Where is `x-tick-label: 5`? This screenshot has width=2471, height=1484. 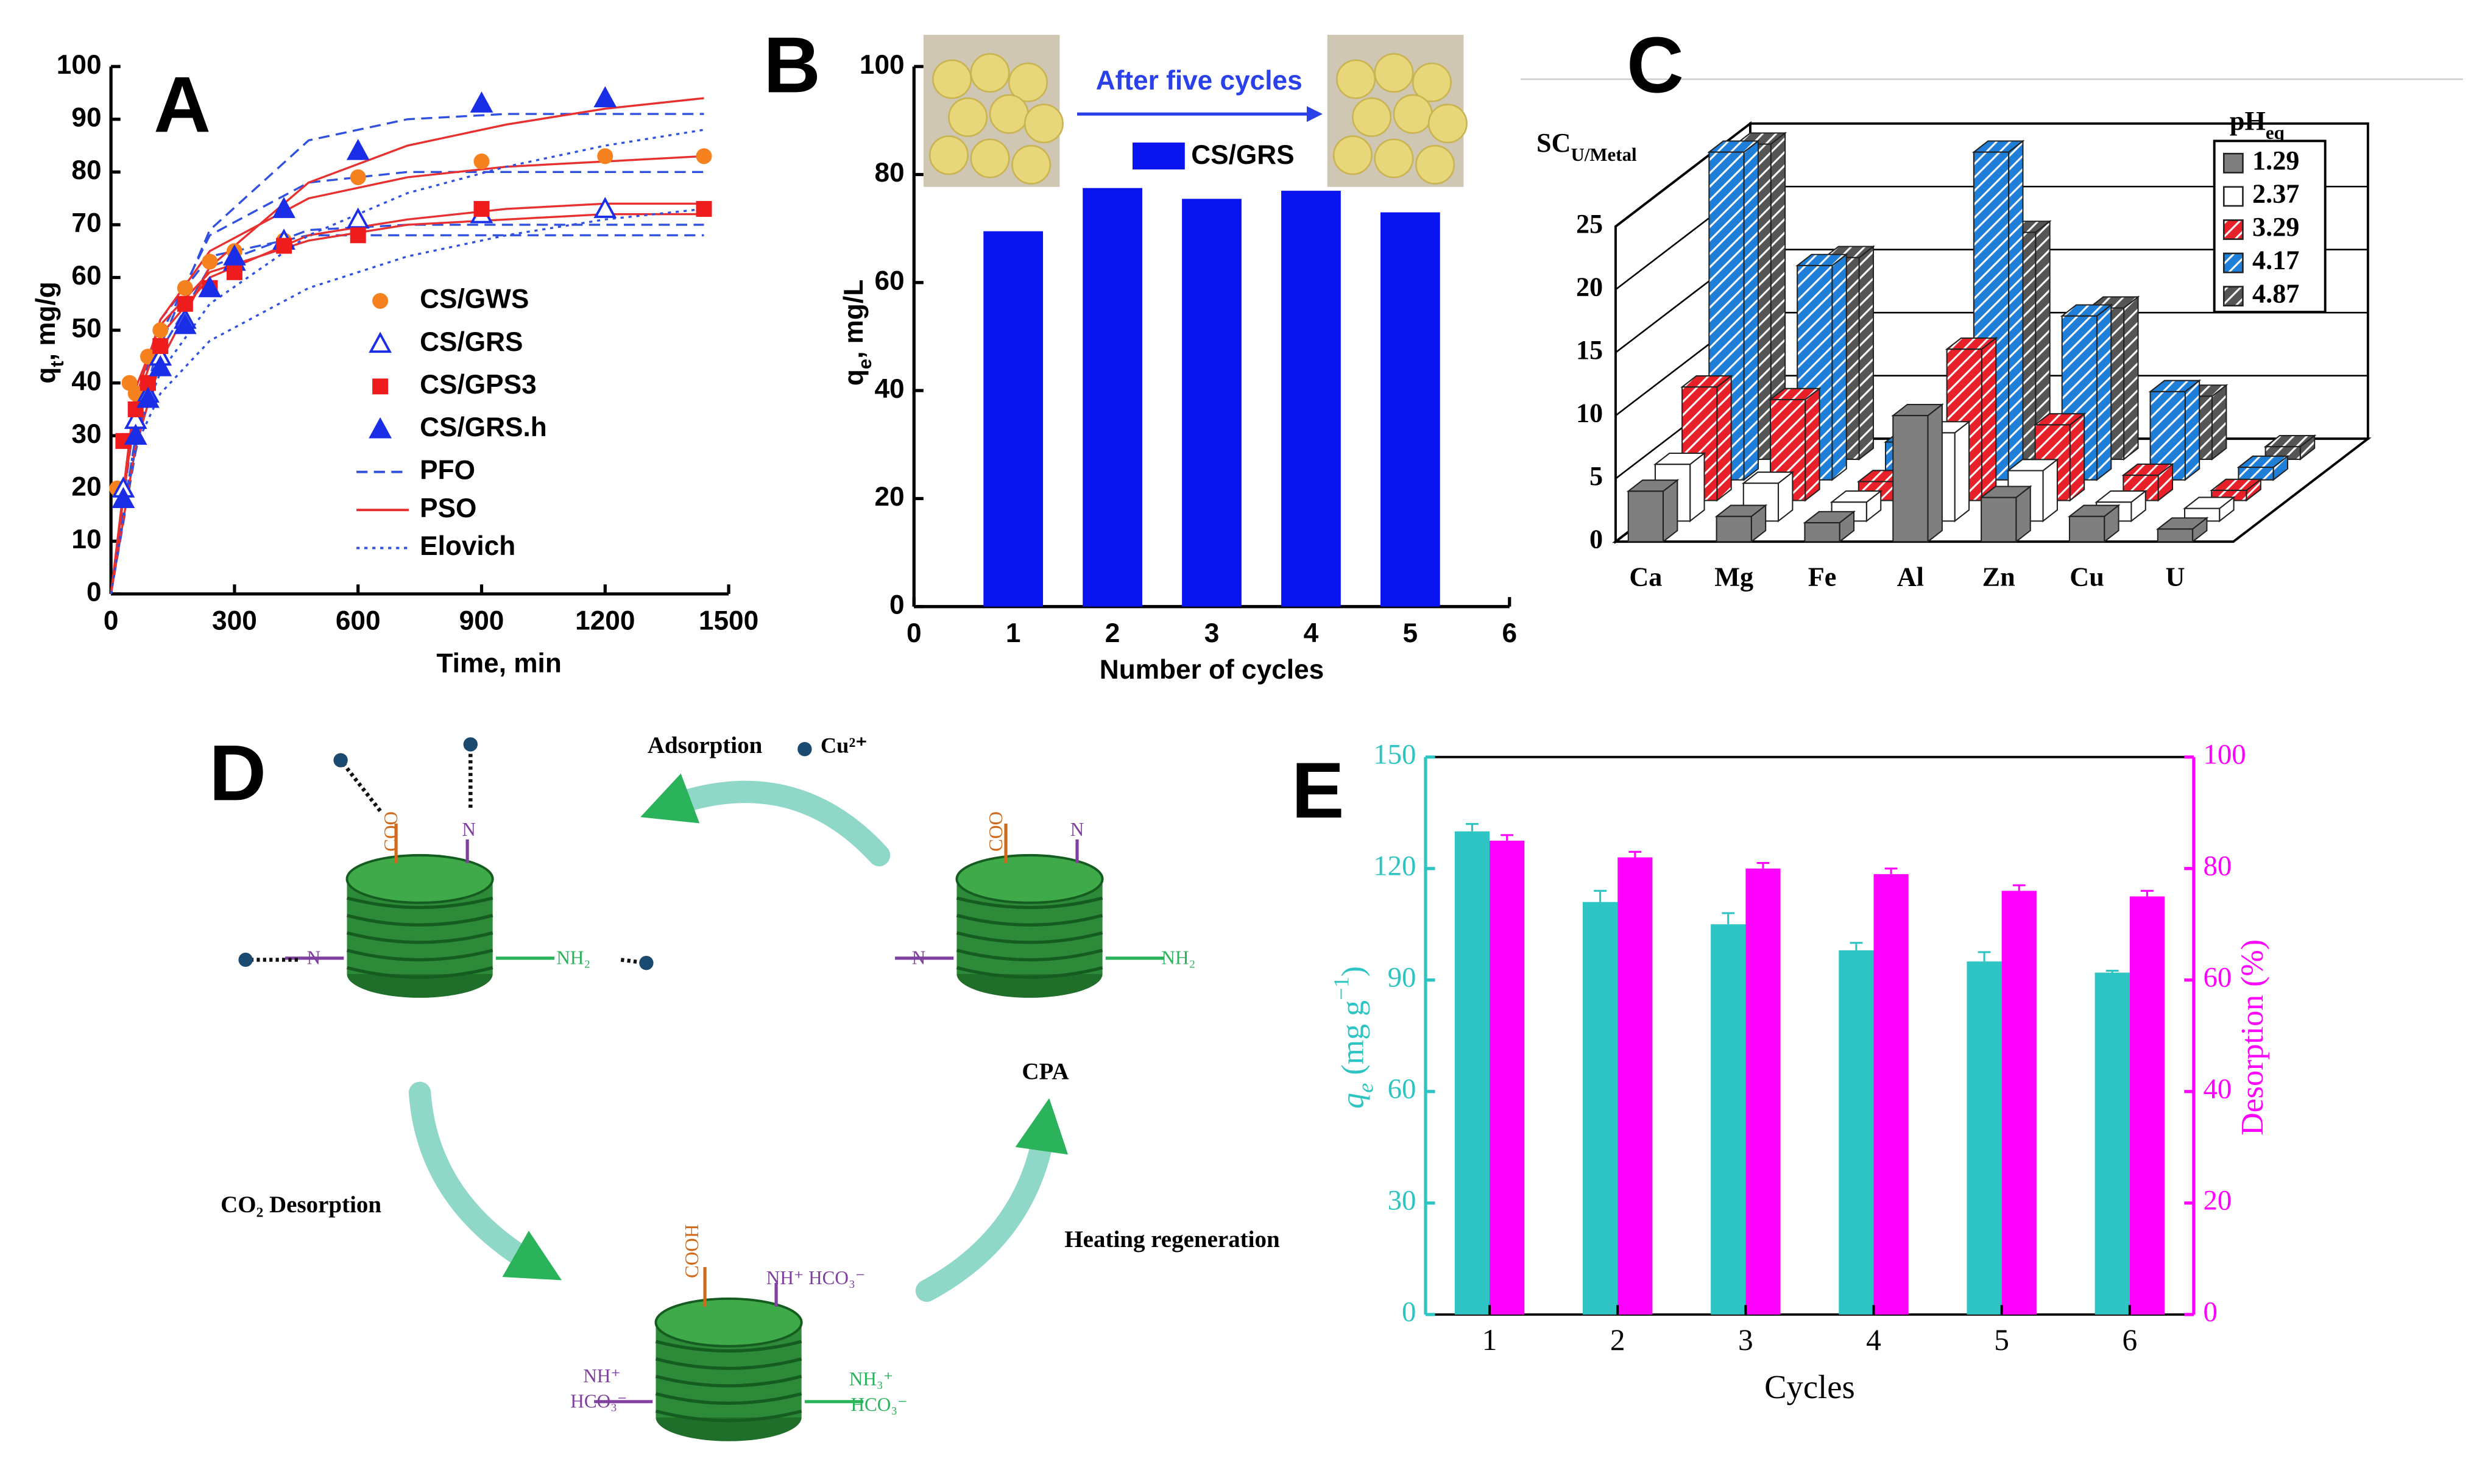
x-tick-label: 5 is located at coordinates (2001, 1340).